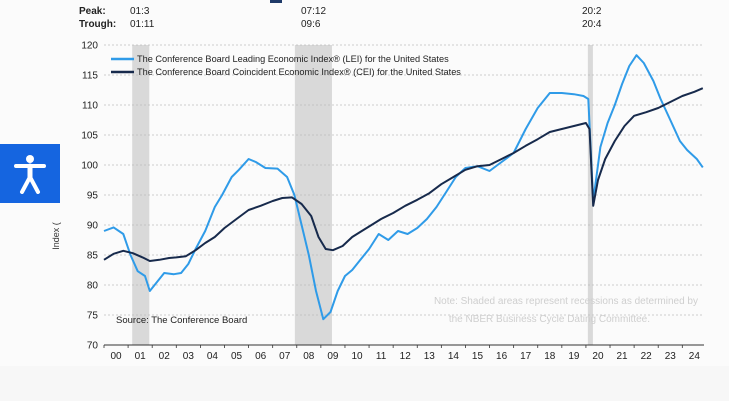 The width and height of the screenshot is (729, 401). Describe the element at coordinates (142, 24) in the screenshot. I see `trough-date-1: 01:11` at that location.